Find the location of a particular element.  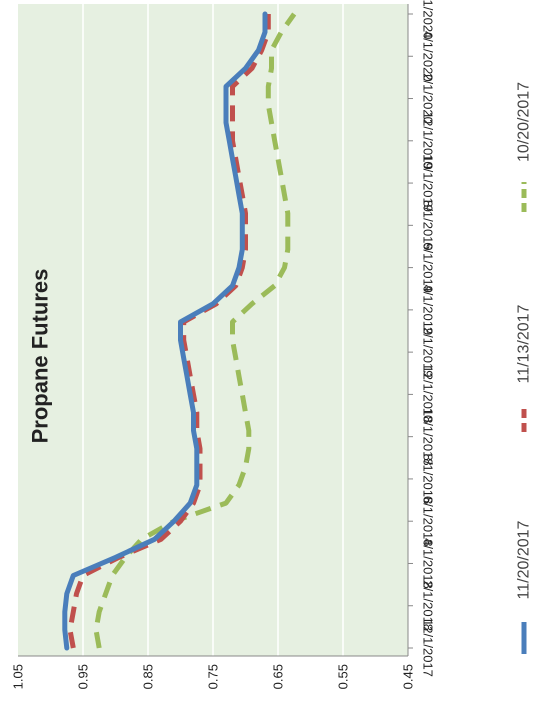

x-tick-label: 4/1/2018 is located at coordinates (428, 563).